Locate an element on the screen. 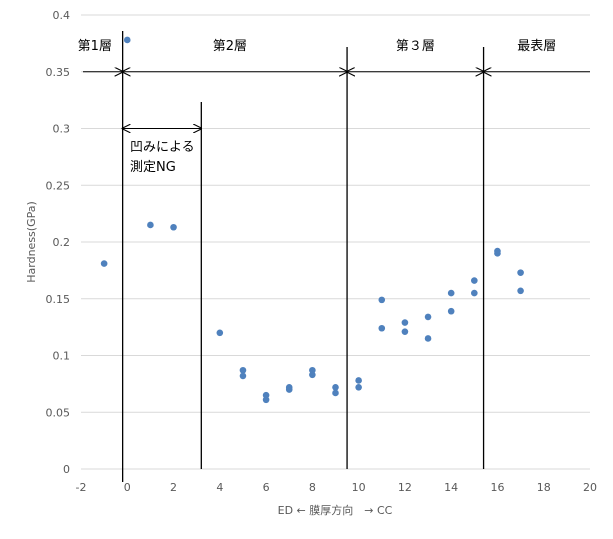 The image size is (613, 539). x-tick-label: 10 is located at coordinates (359, 487).